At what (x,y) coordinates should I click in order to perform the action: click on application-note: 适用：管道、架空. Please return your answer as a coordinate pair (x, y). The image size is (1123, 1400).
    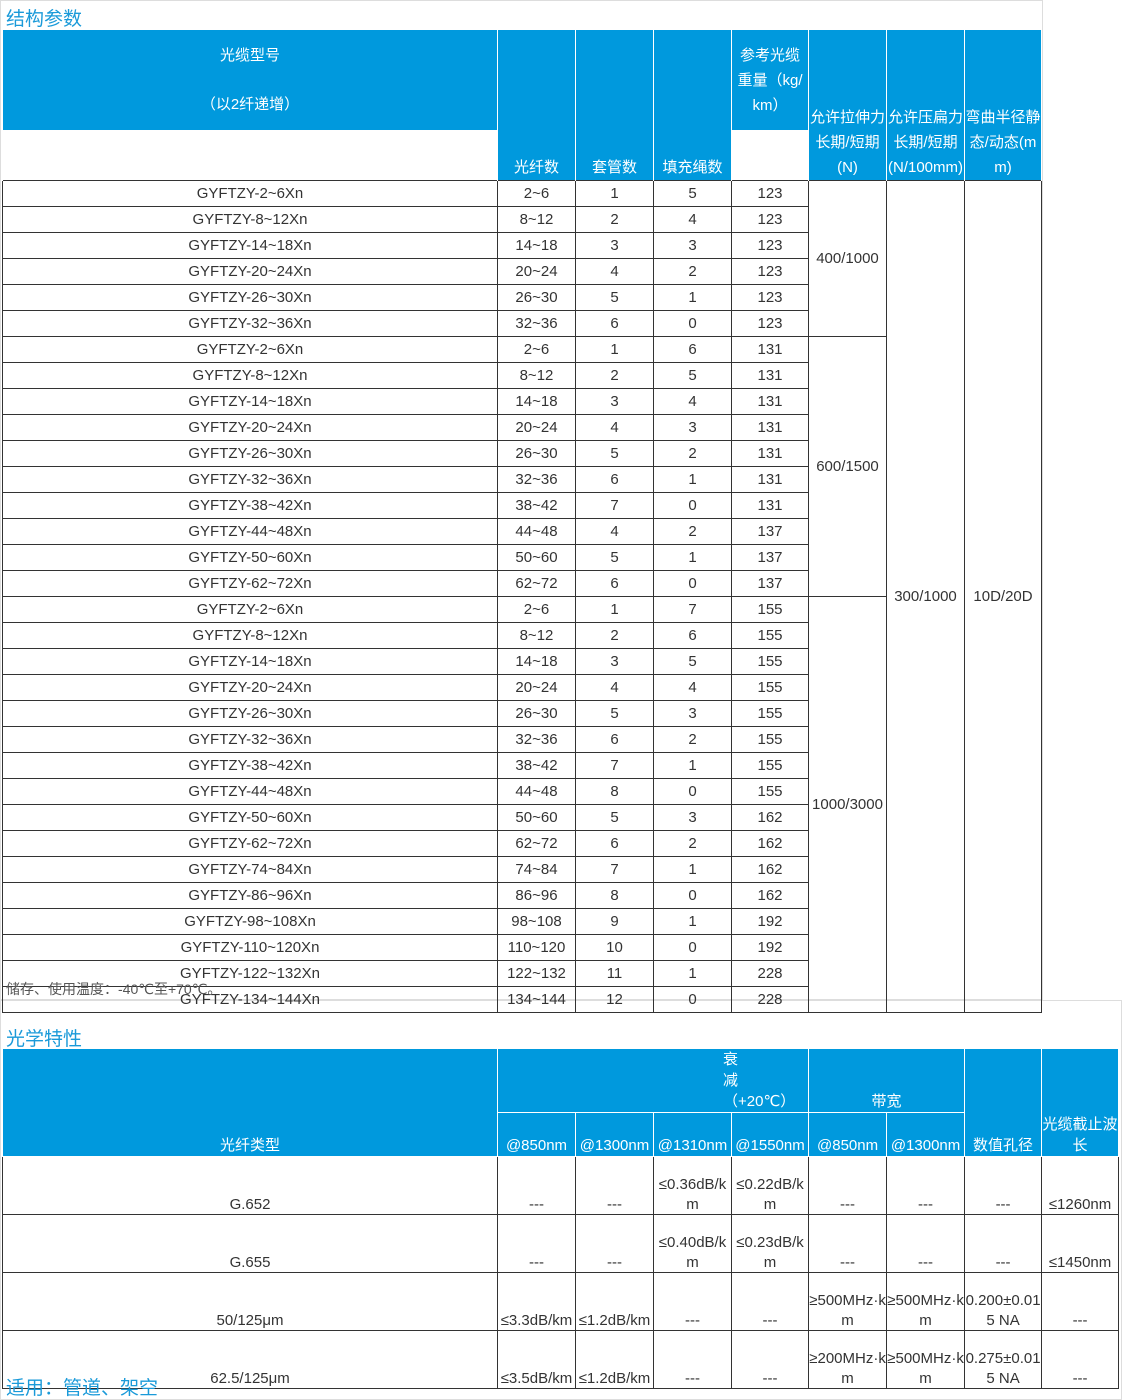
    Looking at the image, I should click on (82, 1388).